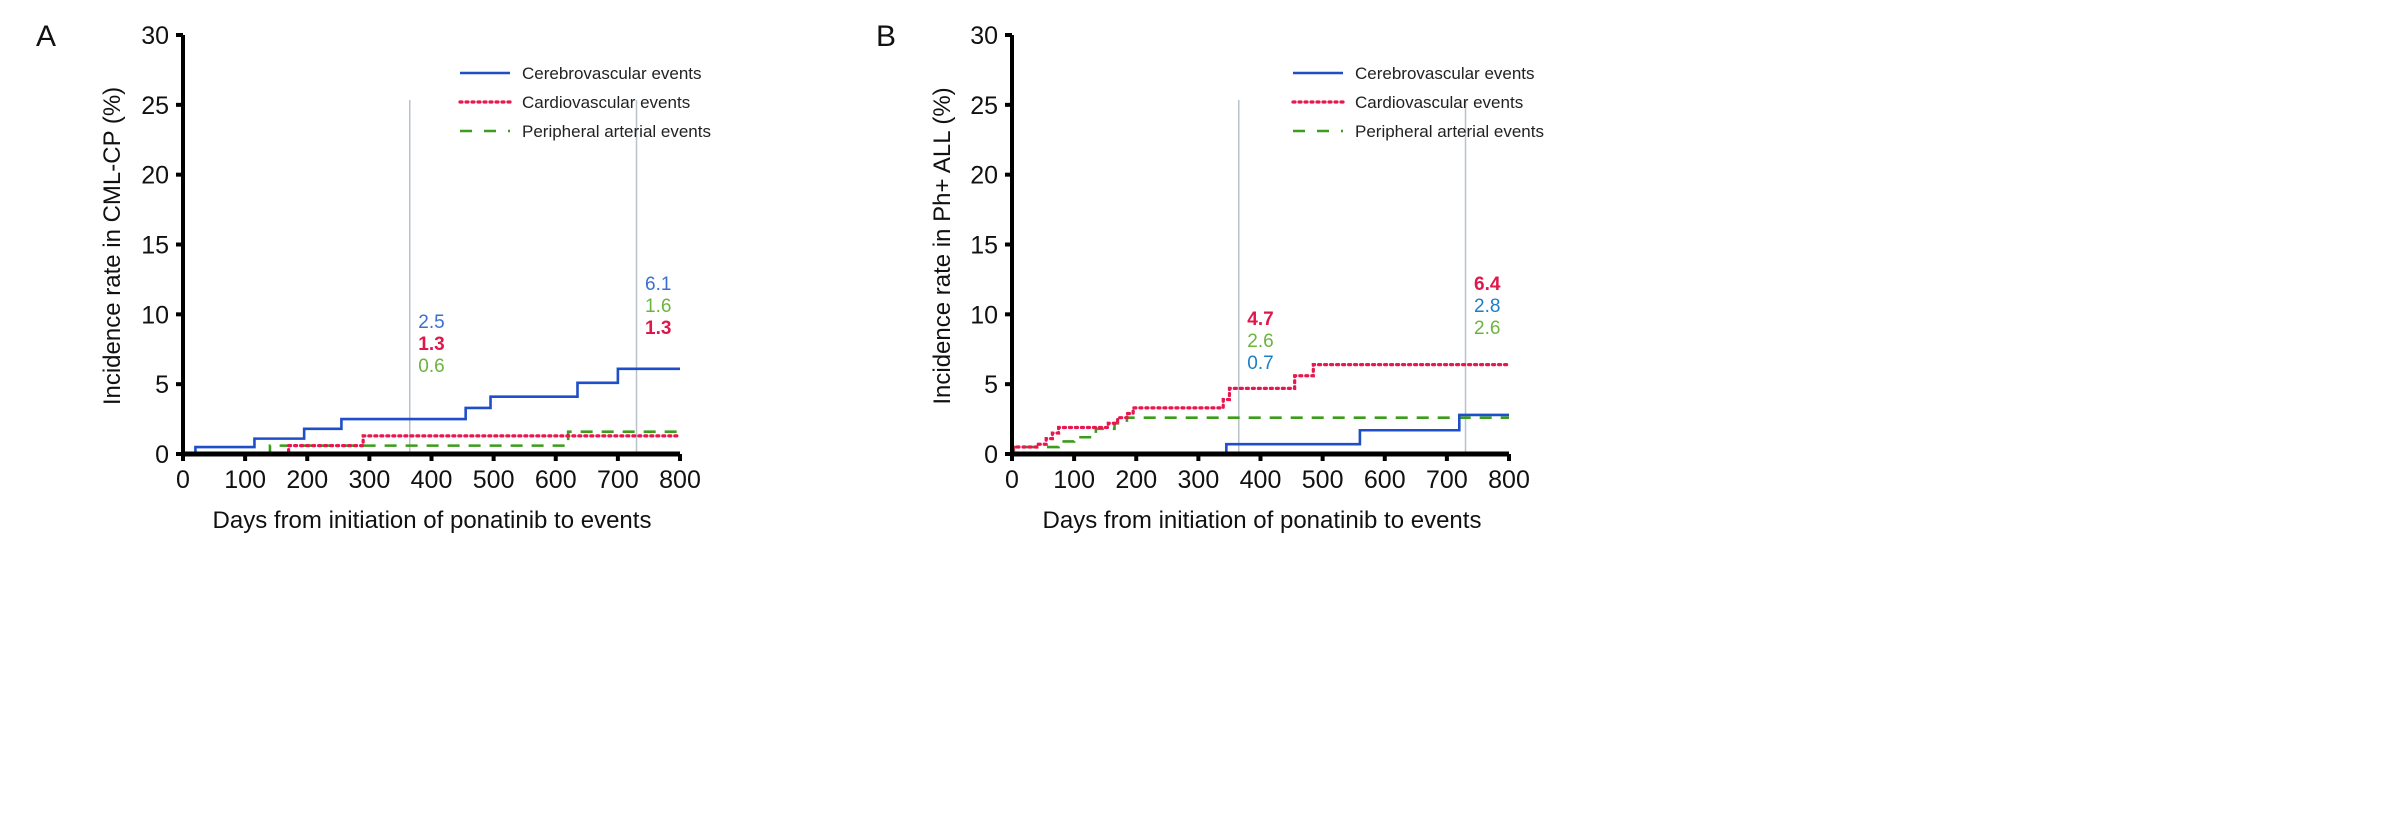 The height and width of the screenshot is (826, 2395). What do you see at coordinates (431, 366) in the screenshot?
I see `annotation-value: 0.6` at bounding box center [431, 366].